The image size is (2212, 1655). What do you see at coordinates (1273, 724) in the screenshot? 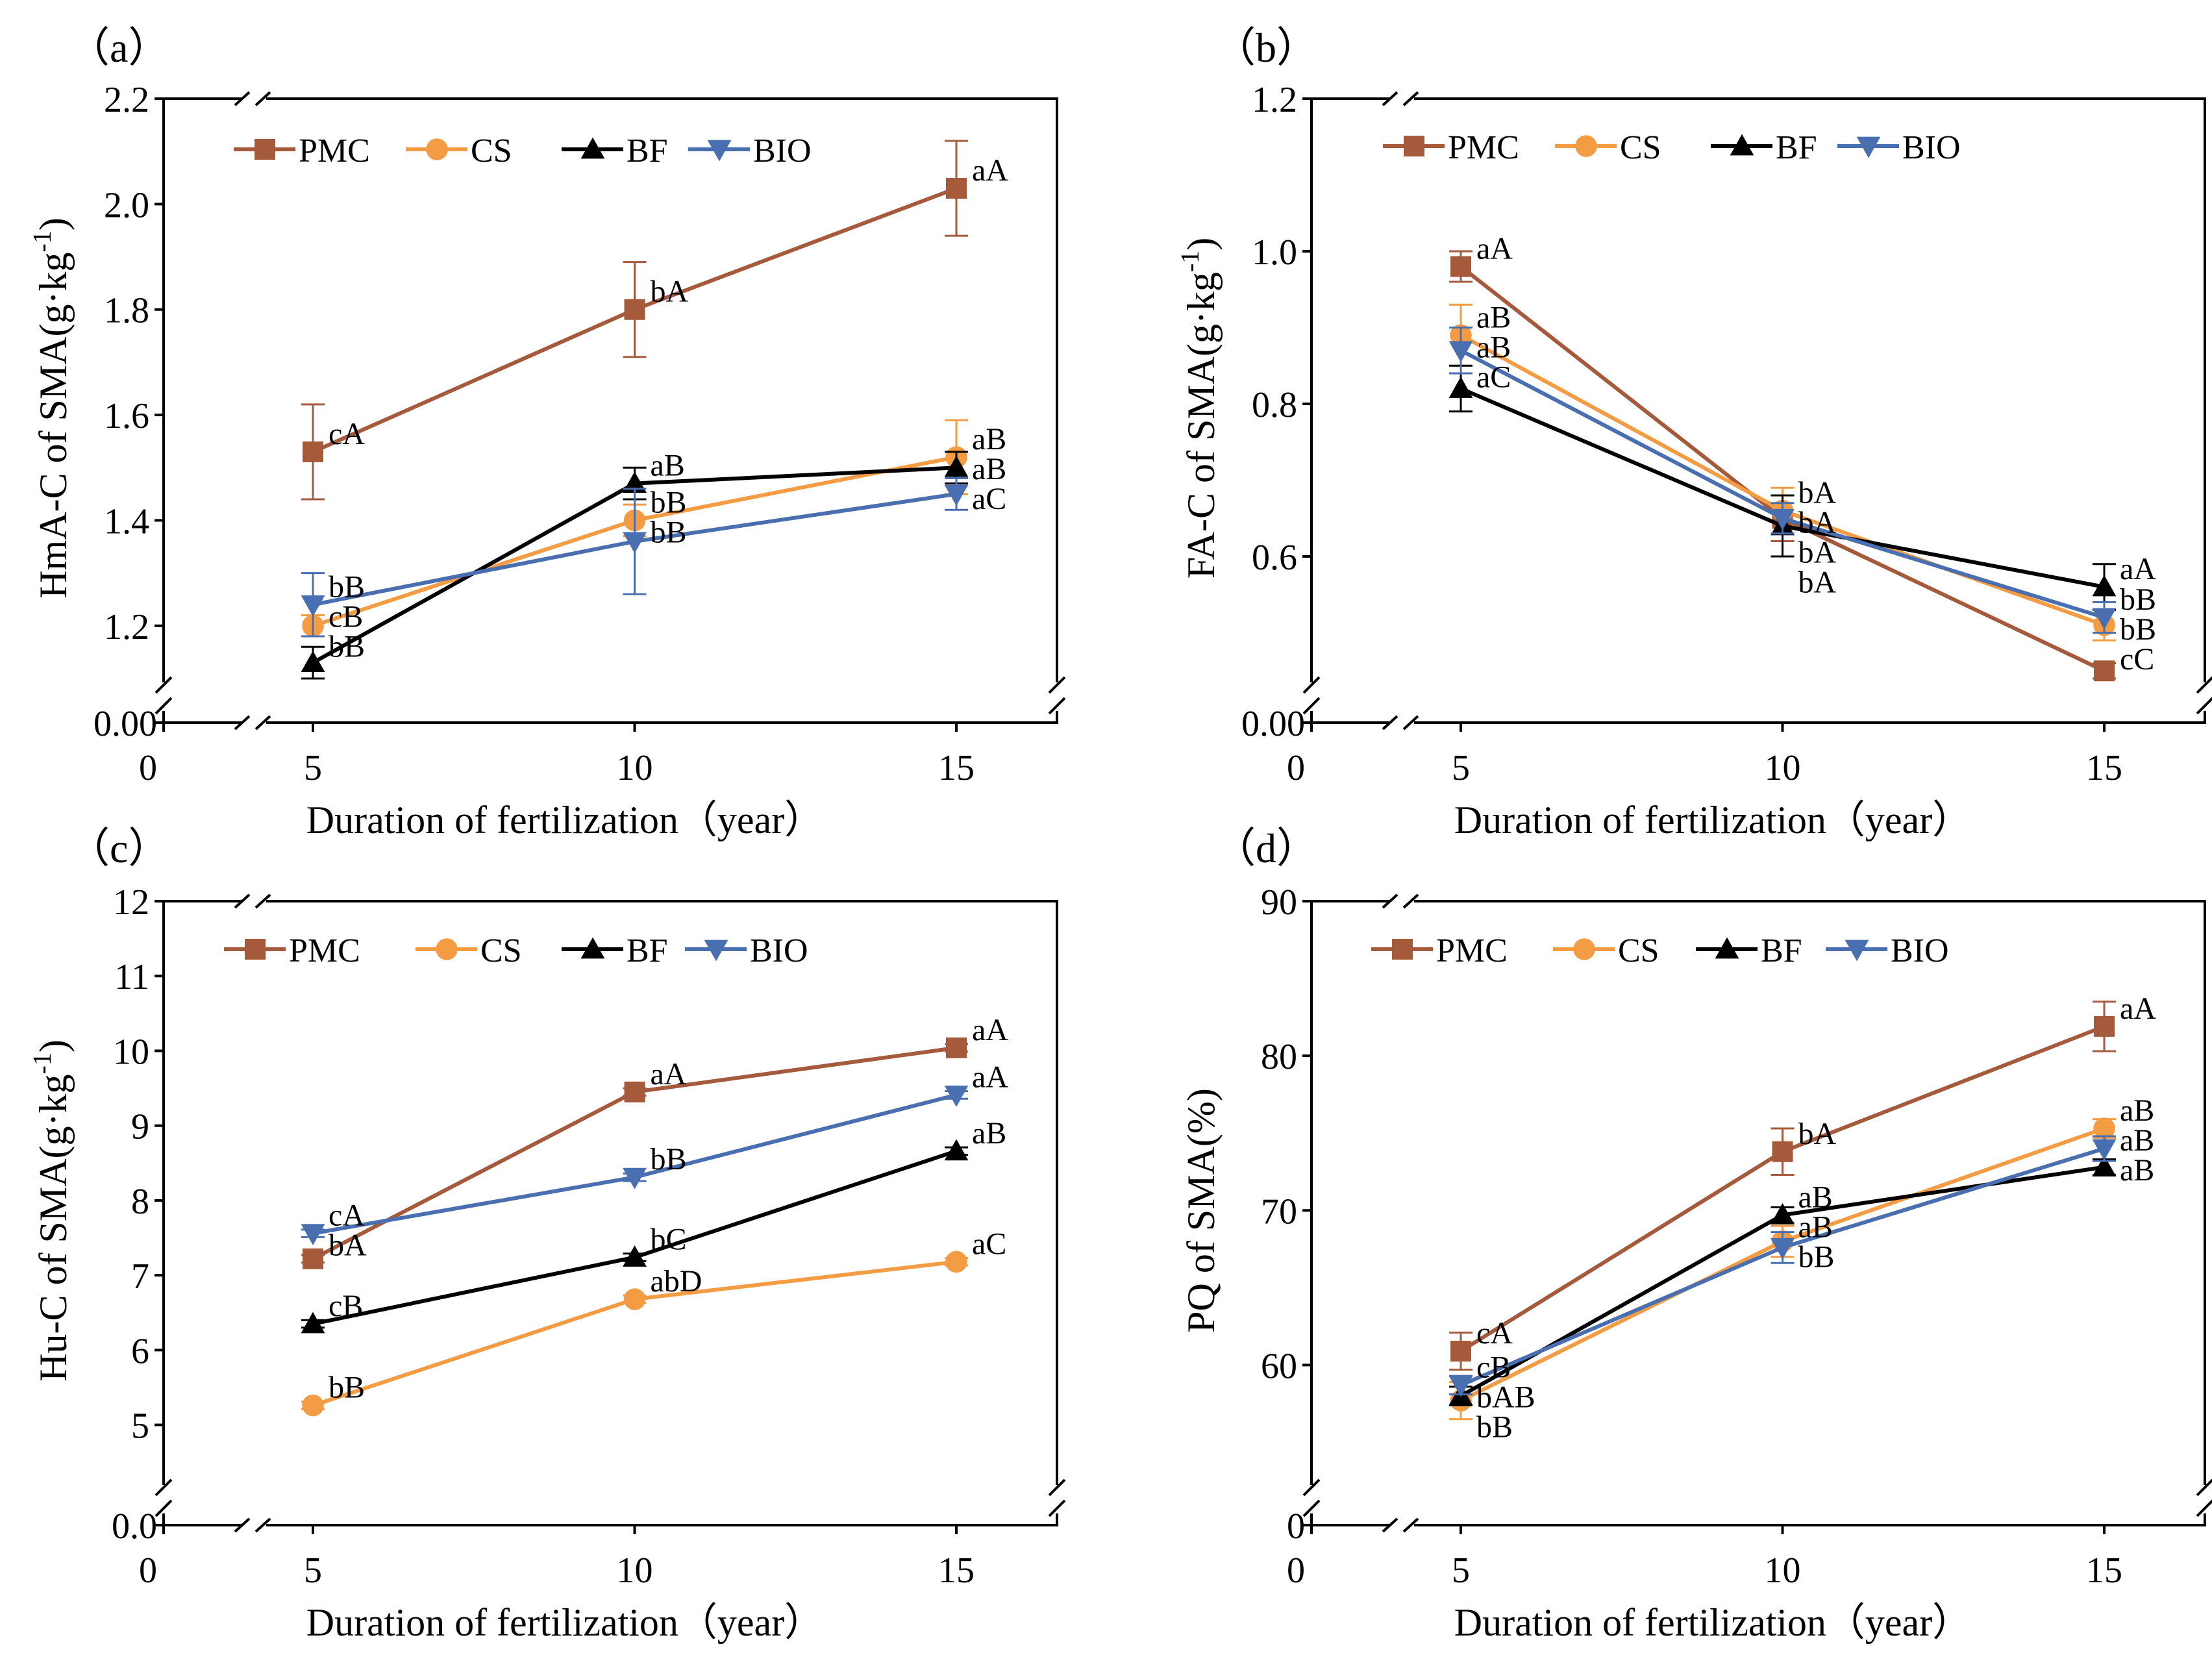
I see `y-tick-label: 0.00` at bounding box center [1273, 724].